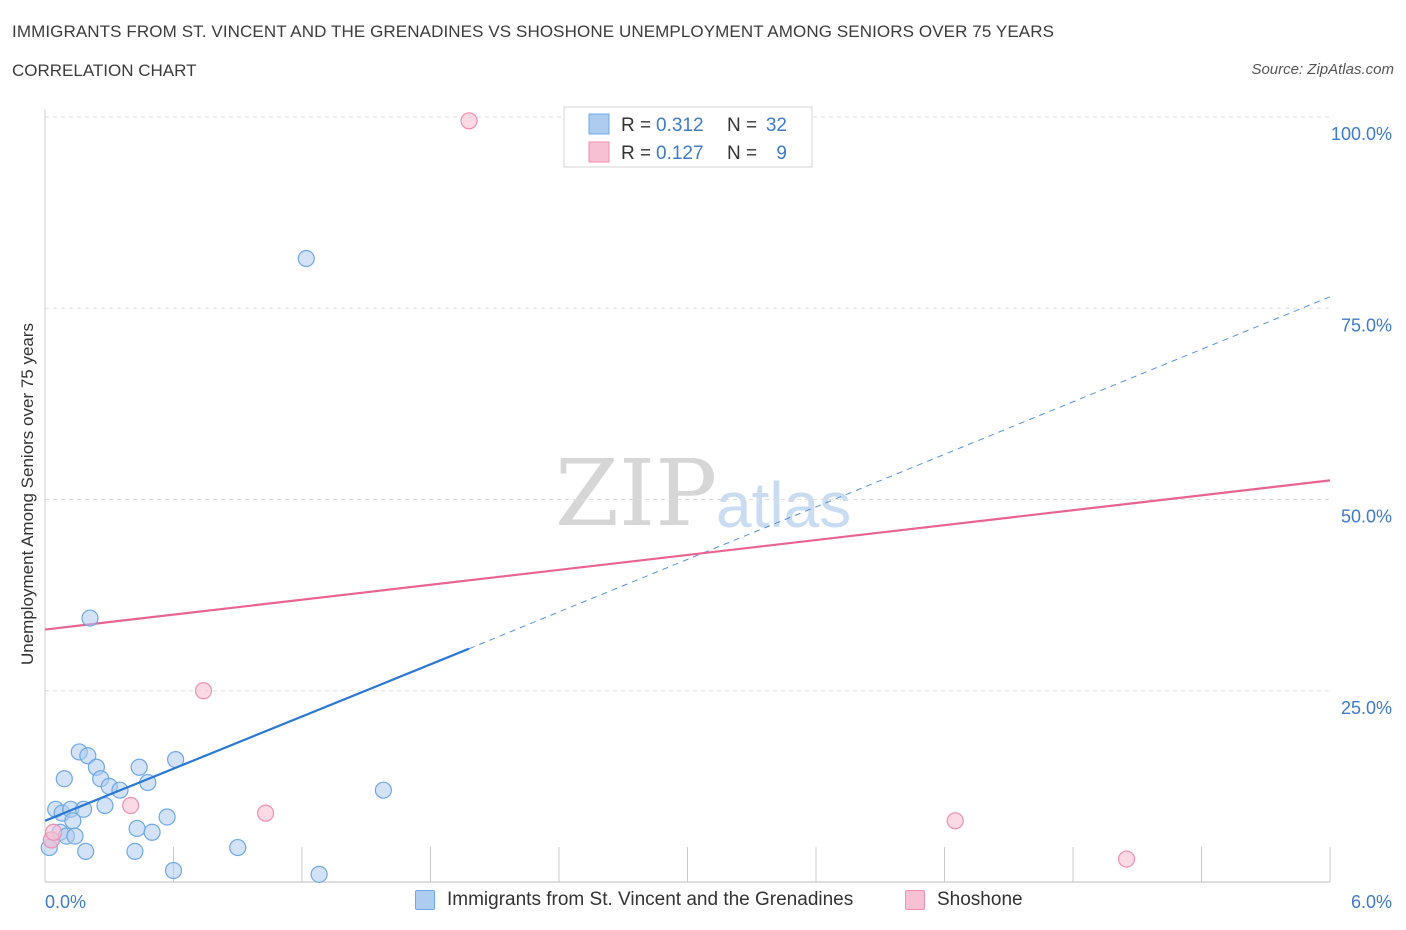 This screenshot has width=1406, height=930. What do you see at coordinates (1361, 134) in the screenshot?
I see `y-tick-label-100: 100.0%` at bounding box center [1361, 134].